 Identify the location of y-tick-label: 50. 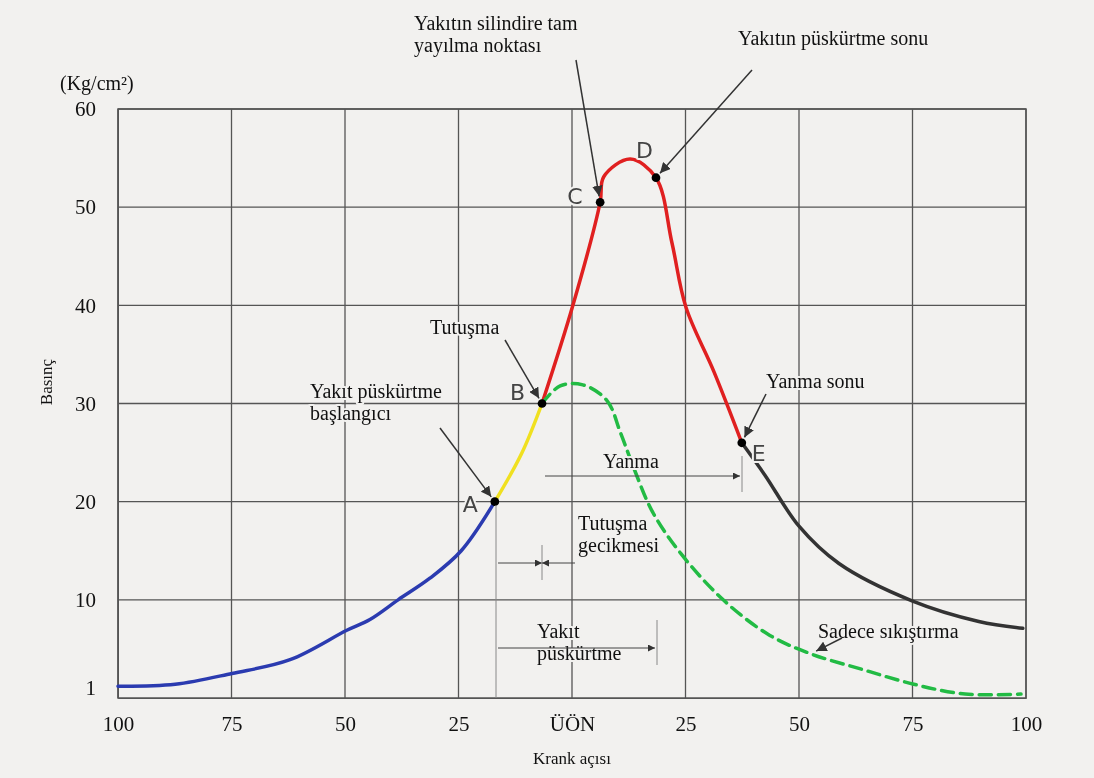
(85, 207).